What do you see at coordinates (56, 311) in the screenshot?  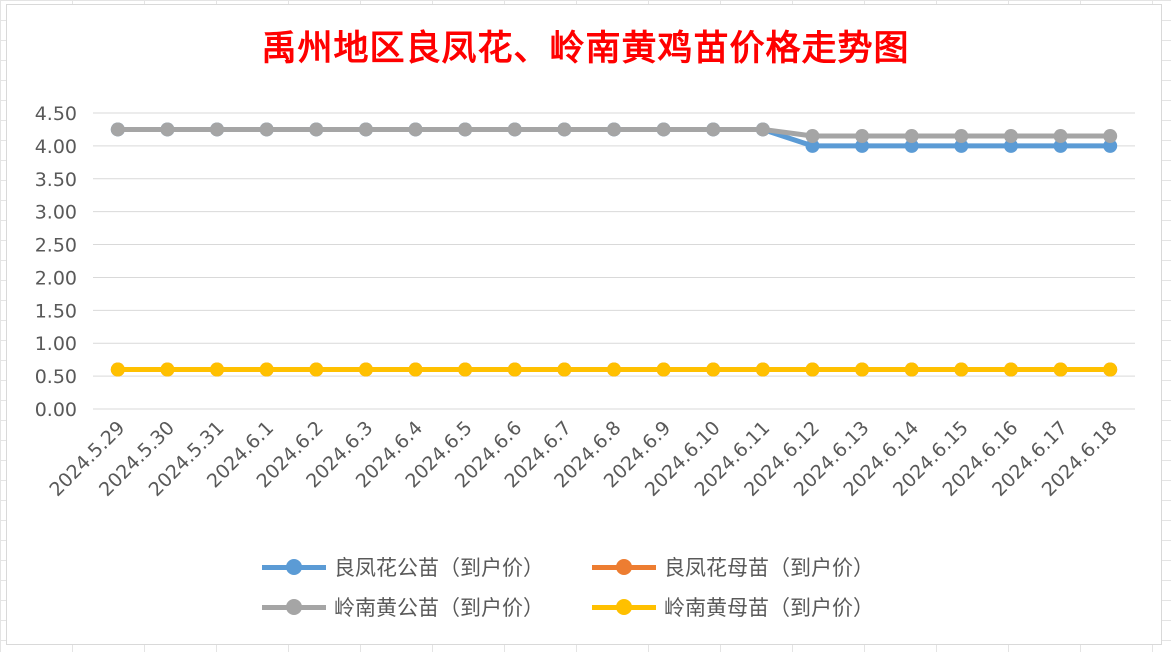 I see `y-tick-label: 1.50` at bounding box center [56, 311].